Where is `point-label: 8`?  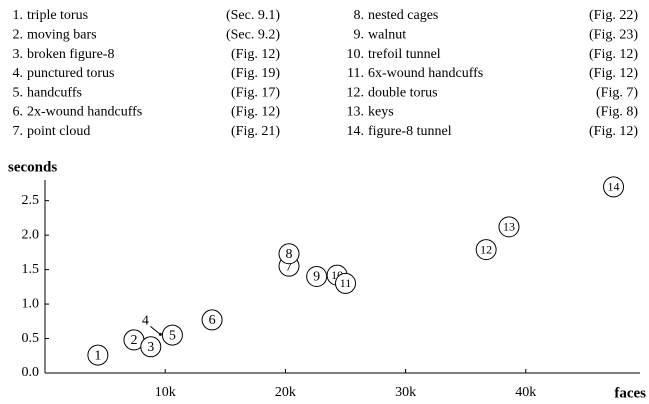
point-label: 8 is located at coordinates (289, 254).